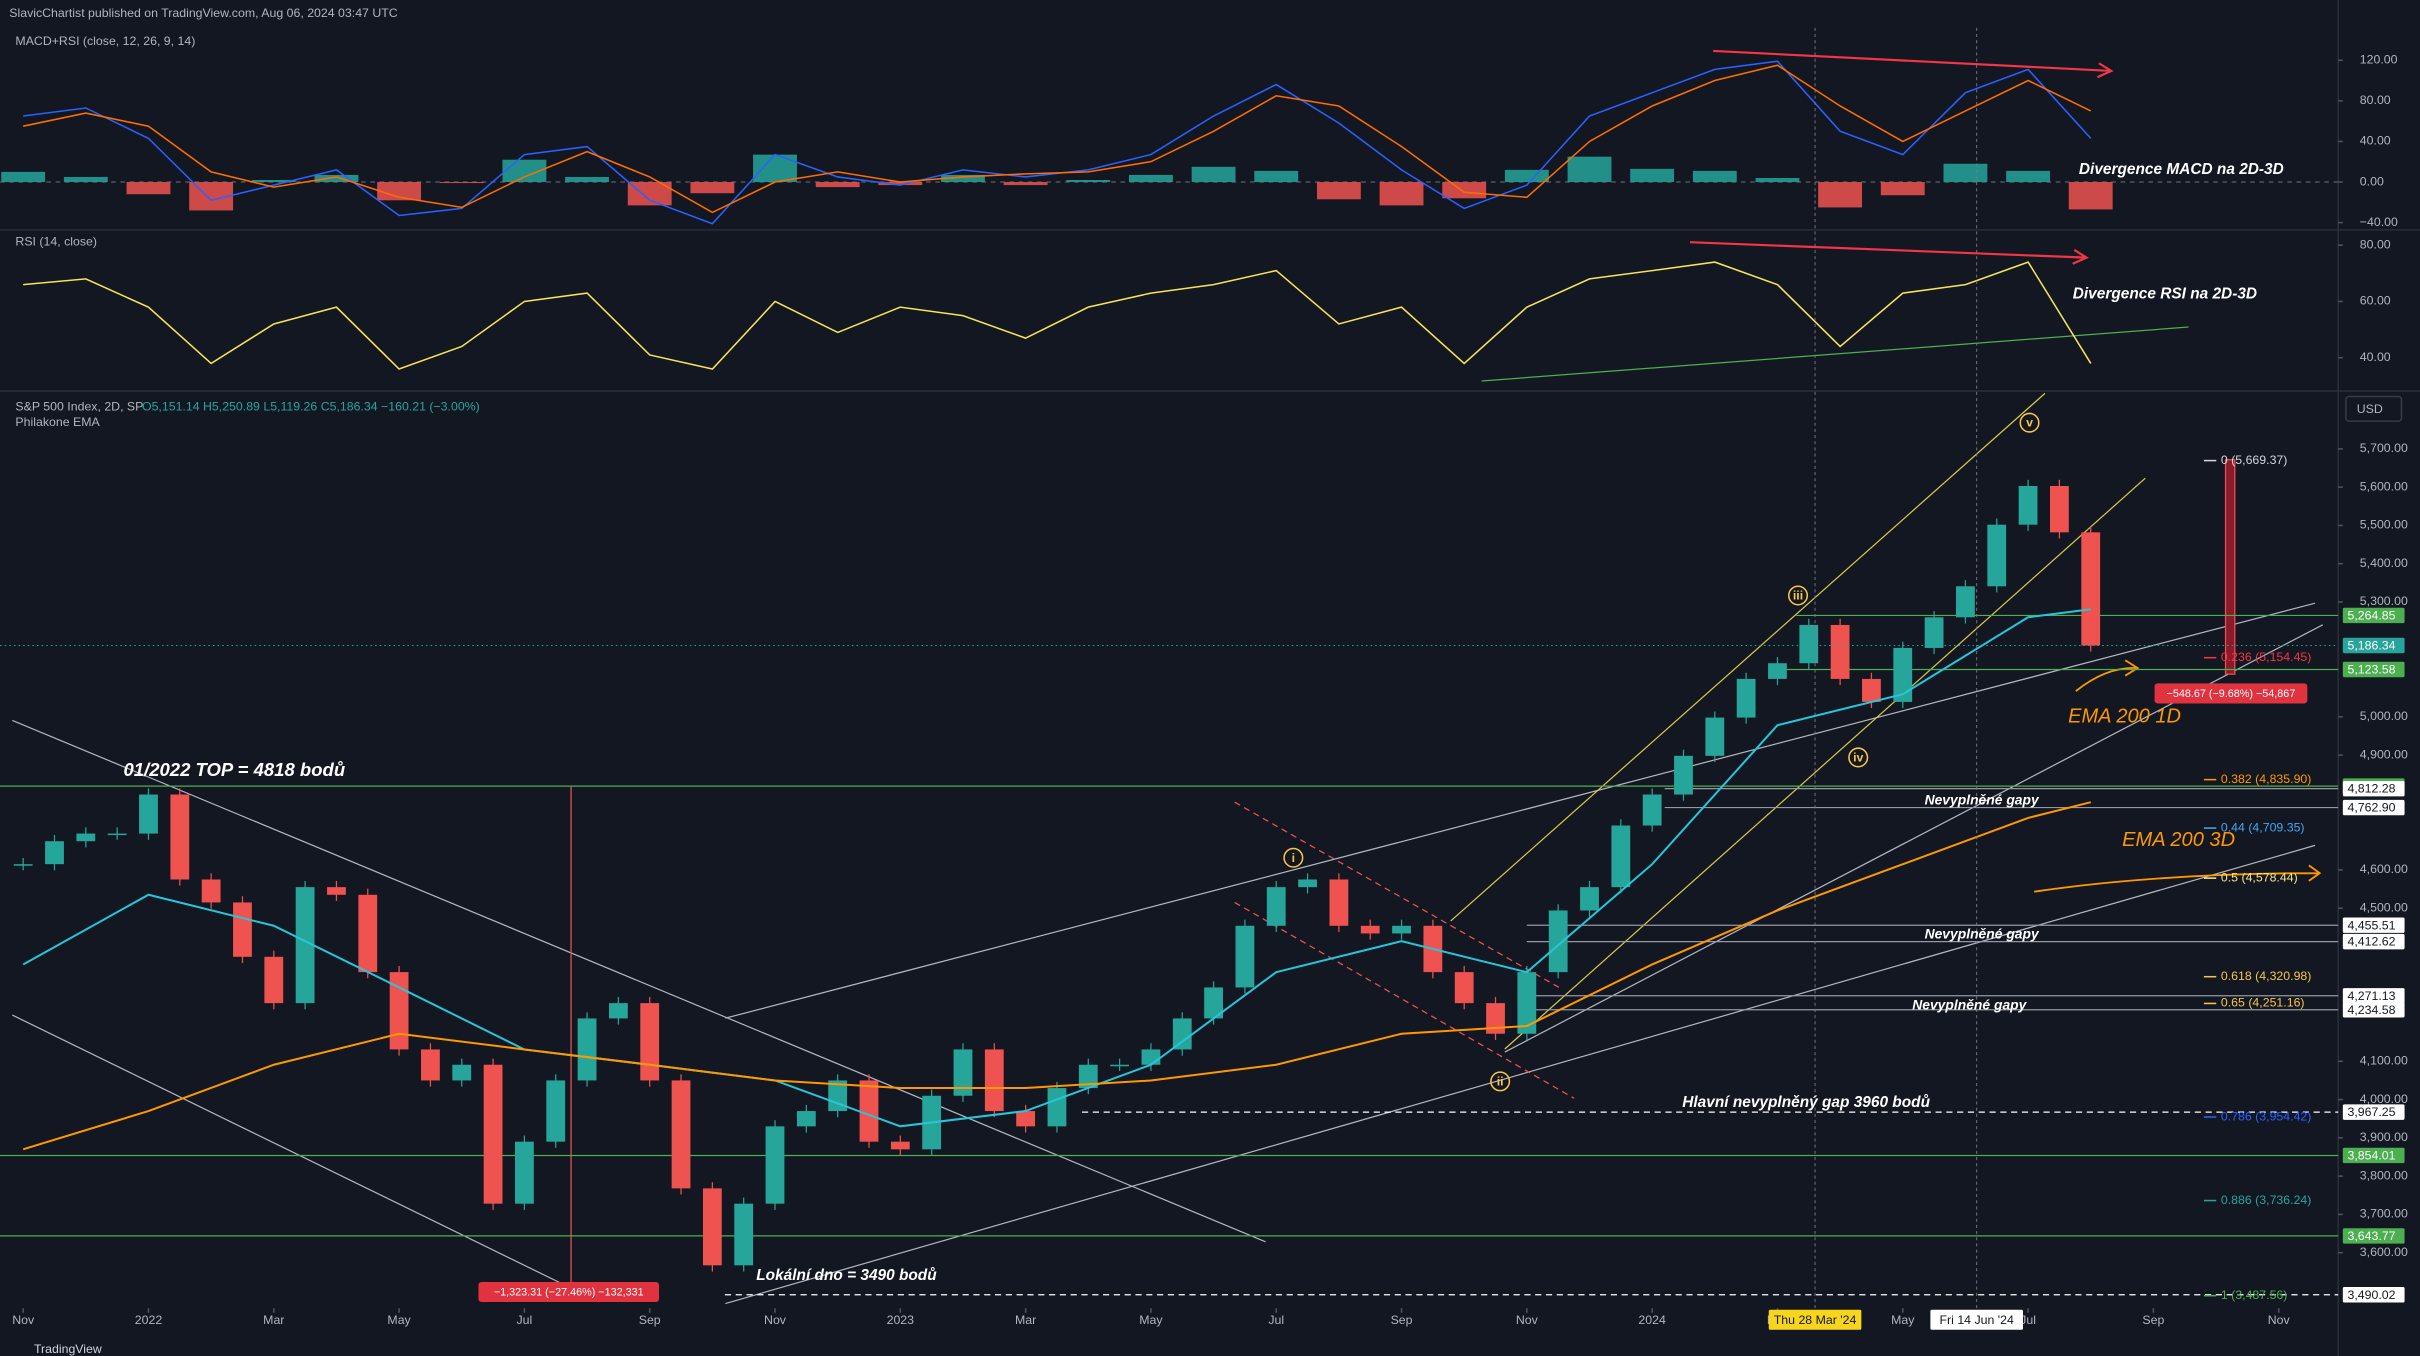 The image size is (2420, 1356). What do you see at coordinates (650, 1320) in the screenshot?
I see `x-tick-label: Sep` at bounding box center [650, 1320].